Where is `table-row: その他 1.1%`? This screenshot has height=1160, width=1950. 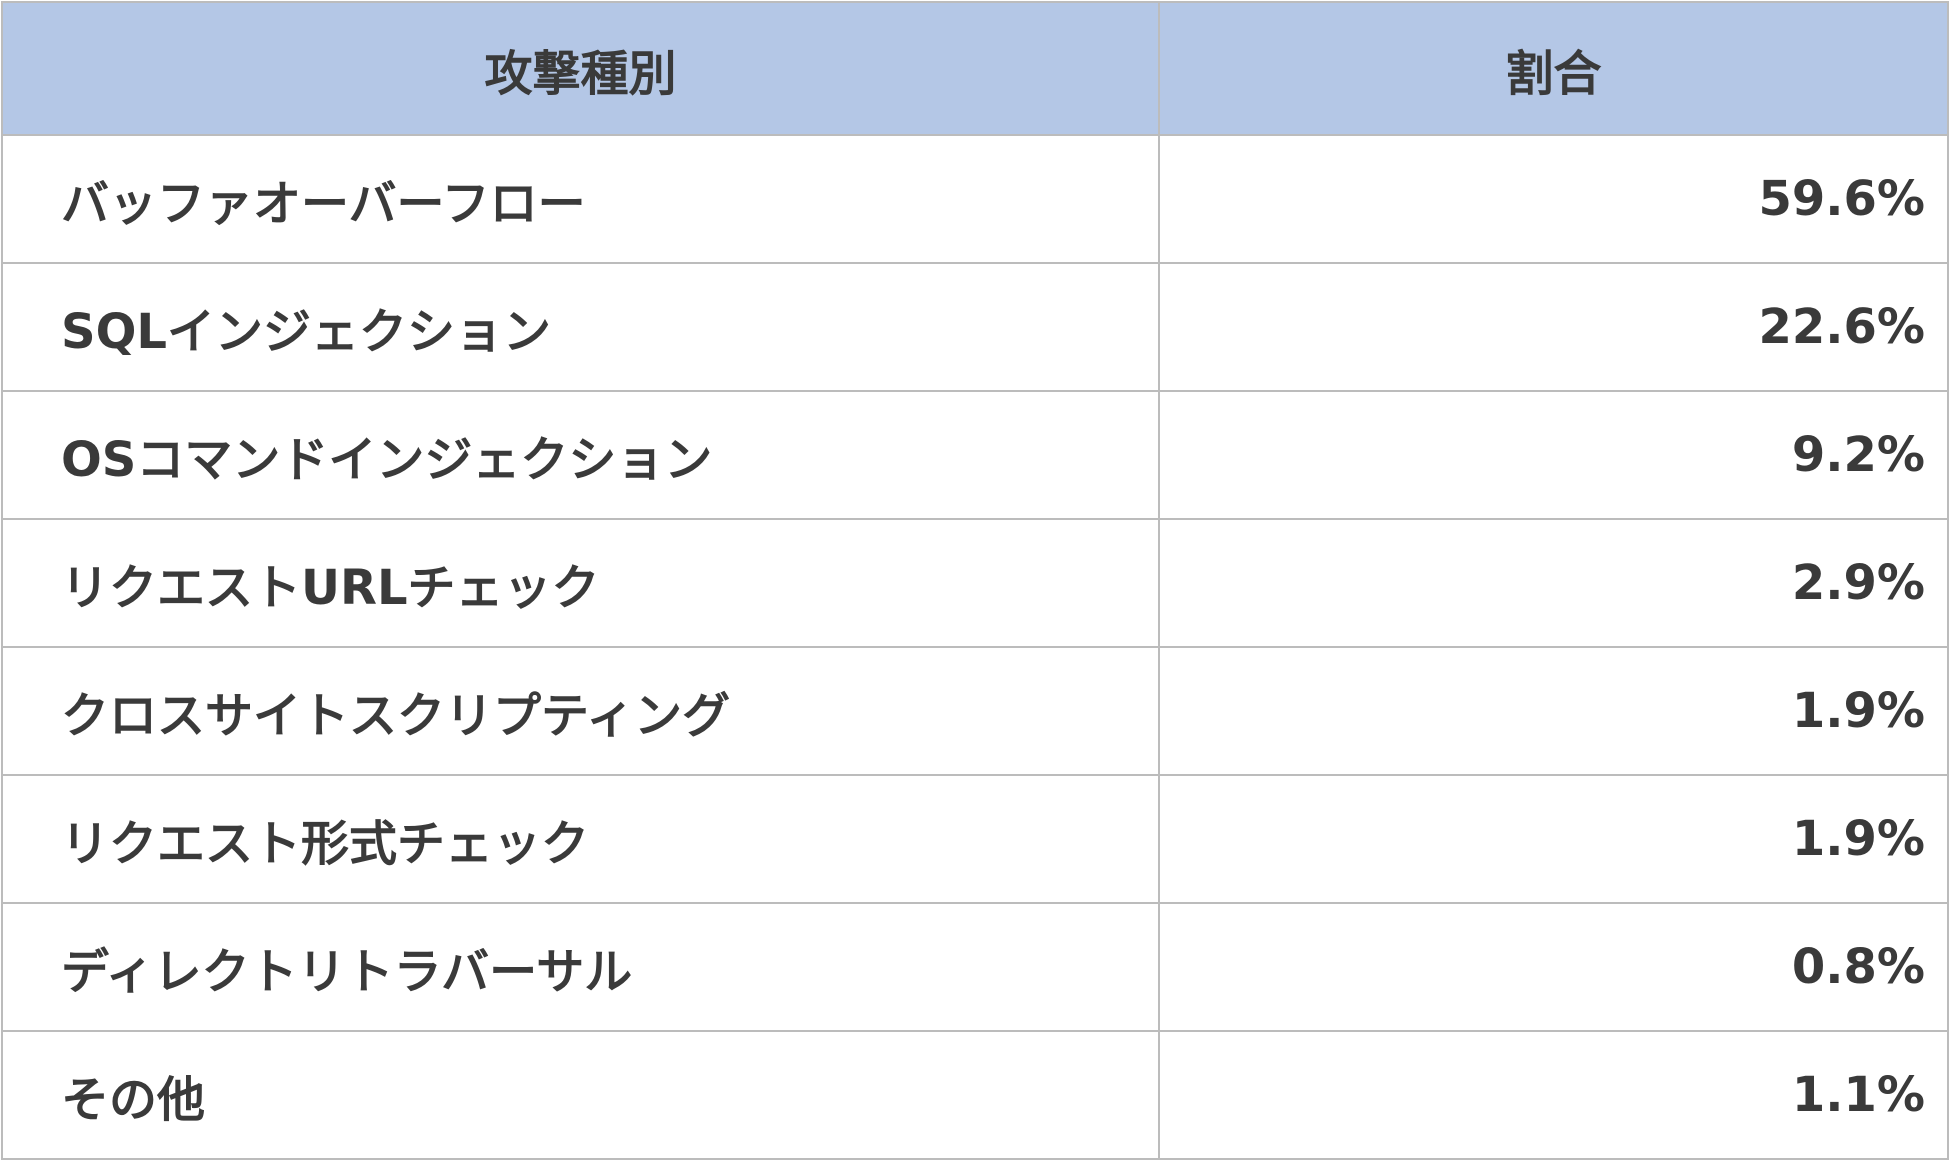 table-row: その他 1.1% is located at coordinates (975, 1095).